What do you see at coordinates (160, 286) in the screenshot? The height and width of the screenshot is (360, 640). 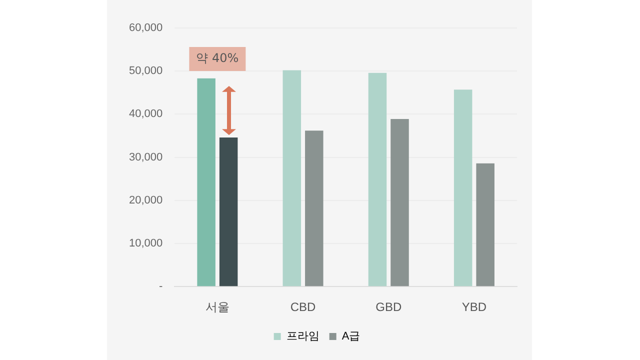 I see `y-tick-label: -` at bounding box center [160, 286].